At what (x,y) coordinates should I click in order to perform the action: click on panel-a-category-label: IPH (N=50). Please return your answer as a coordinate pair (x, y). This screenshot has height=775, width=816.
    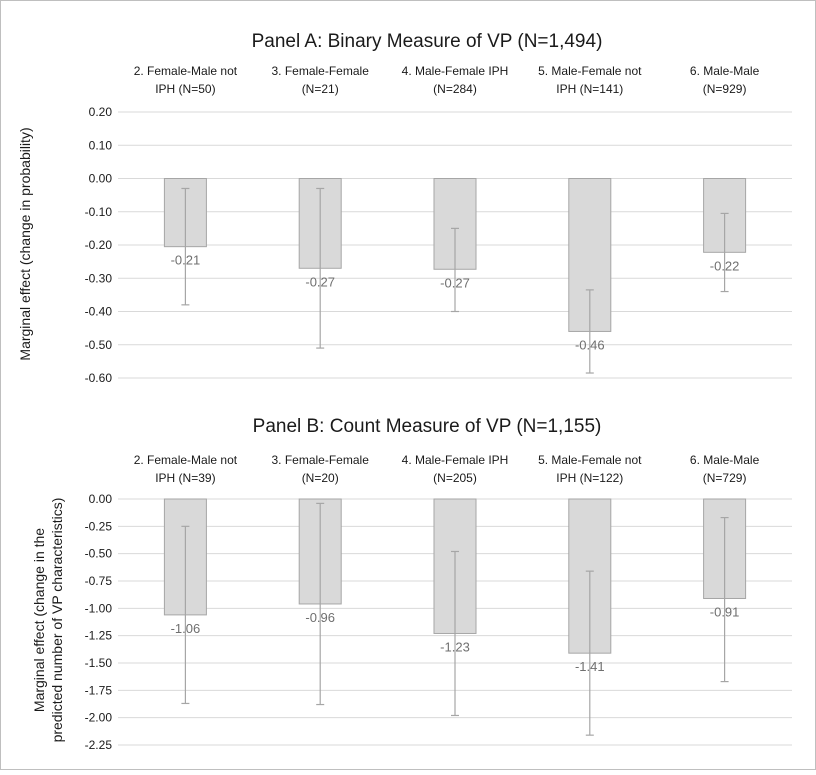
    Looking at the image, I should click on (185, 89).